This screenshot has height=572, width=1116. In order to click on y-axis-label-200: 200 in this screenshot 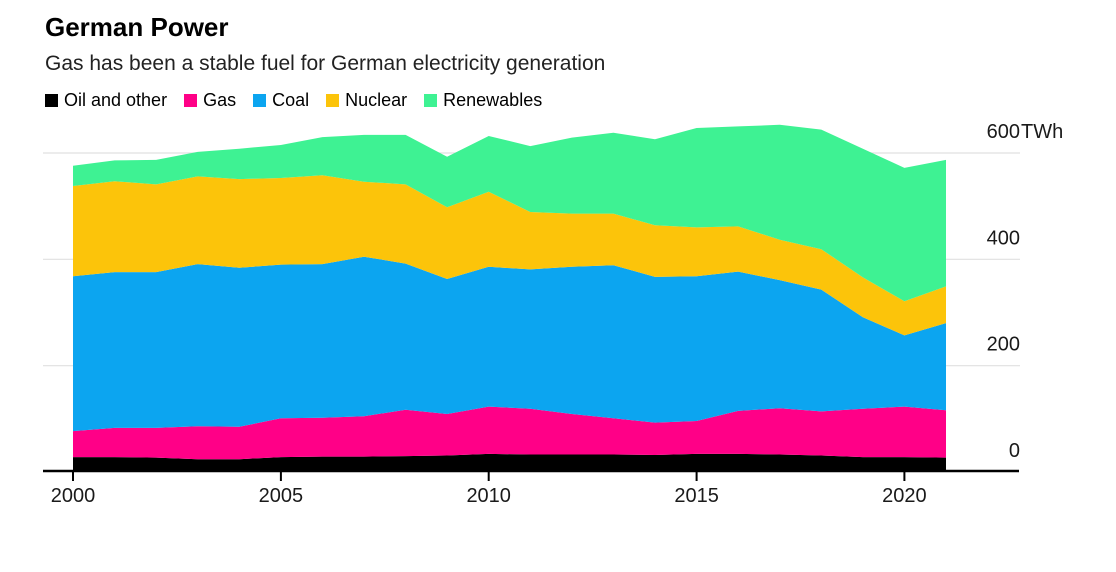, I will do `click(1003, 345)`.